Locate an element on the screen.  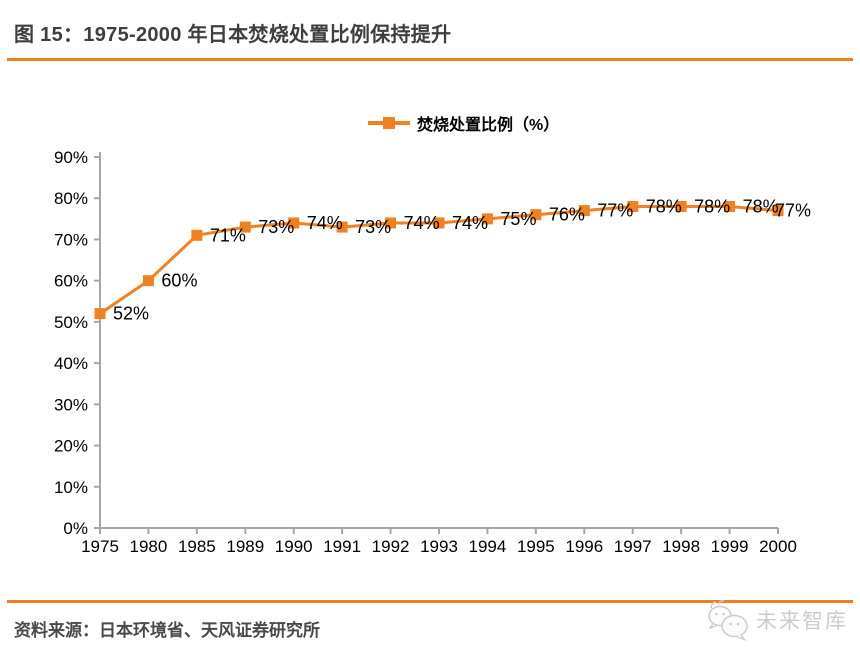
y-tick-label: 90% is located at coordinates (71, 157).